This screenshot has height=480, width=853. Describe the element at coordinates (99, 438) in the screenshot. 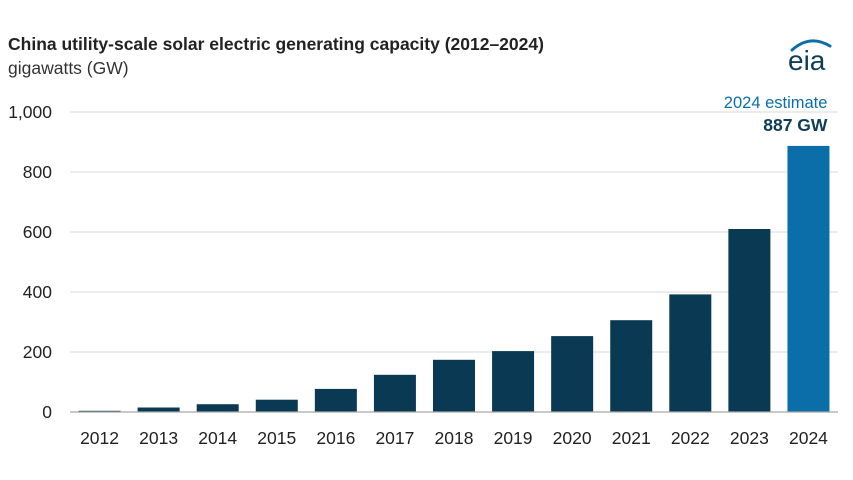

I see `x-tick-label: 2012` at that location.